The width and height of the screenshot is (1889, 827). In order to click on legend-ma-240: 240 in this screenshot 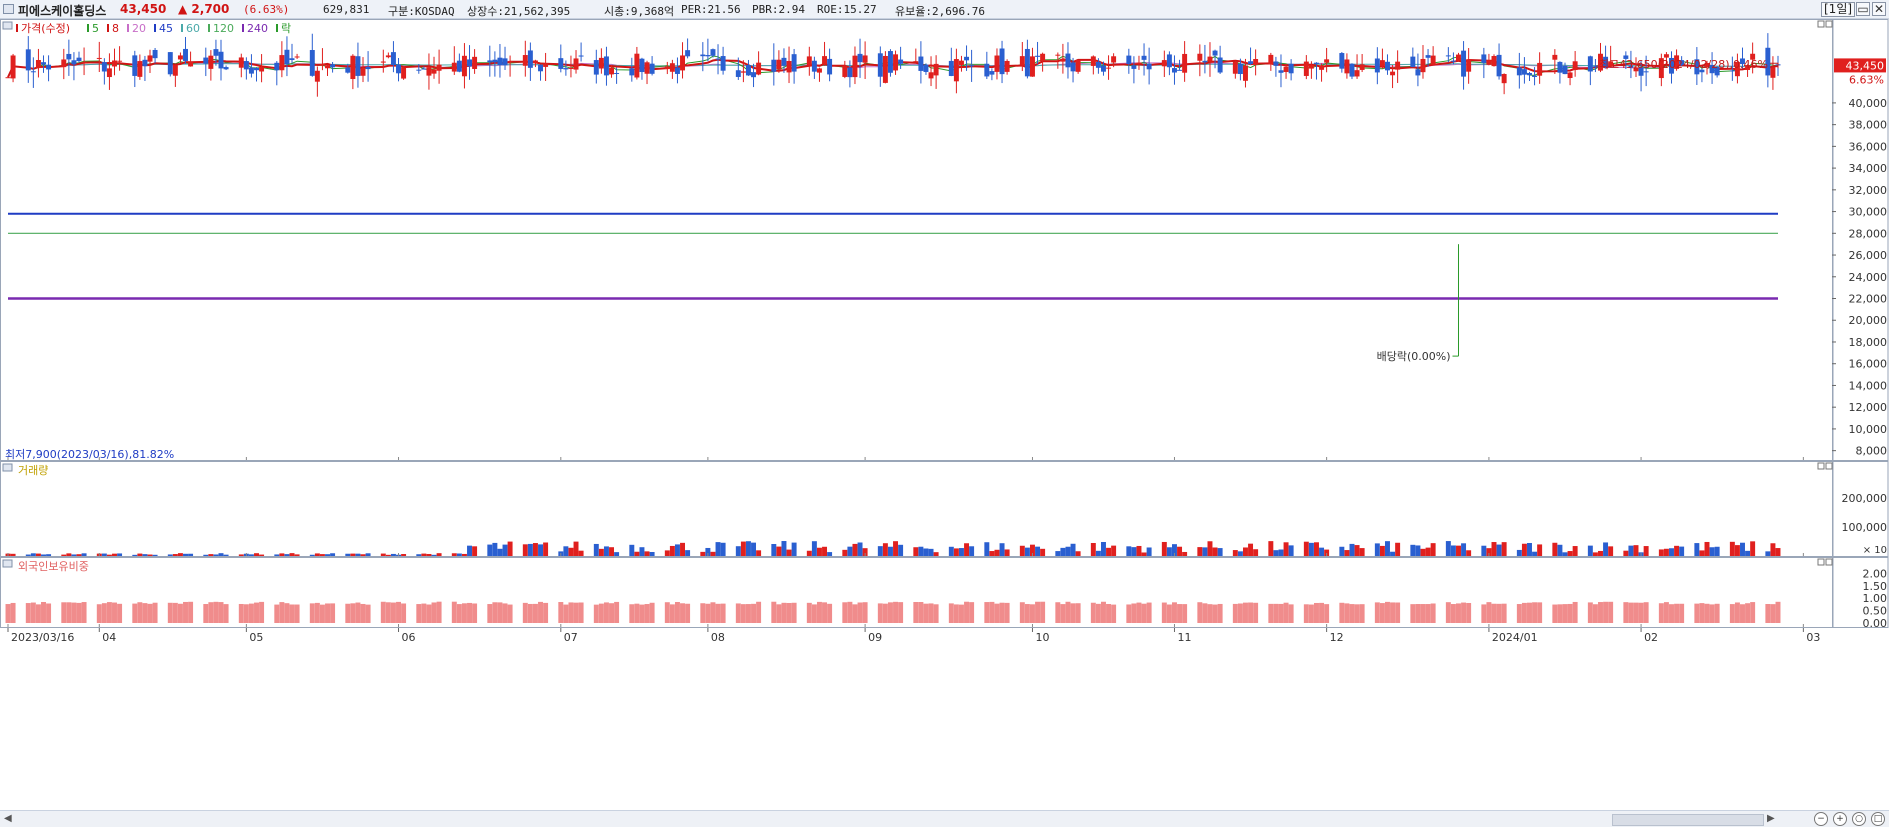, I will do `click(257, 28)`.